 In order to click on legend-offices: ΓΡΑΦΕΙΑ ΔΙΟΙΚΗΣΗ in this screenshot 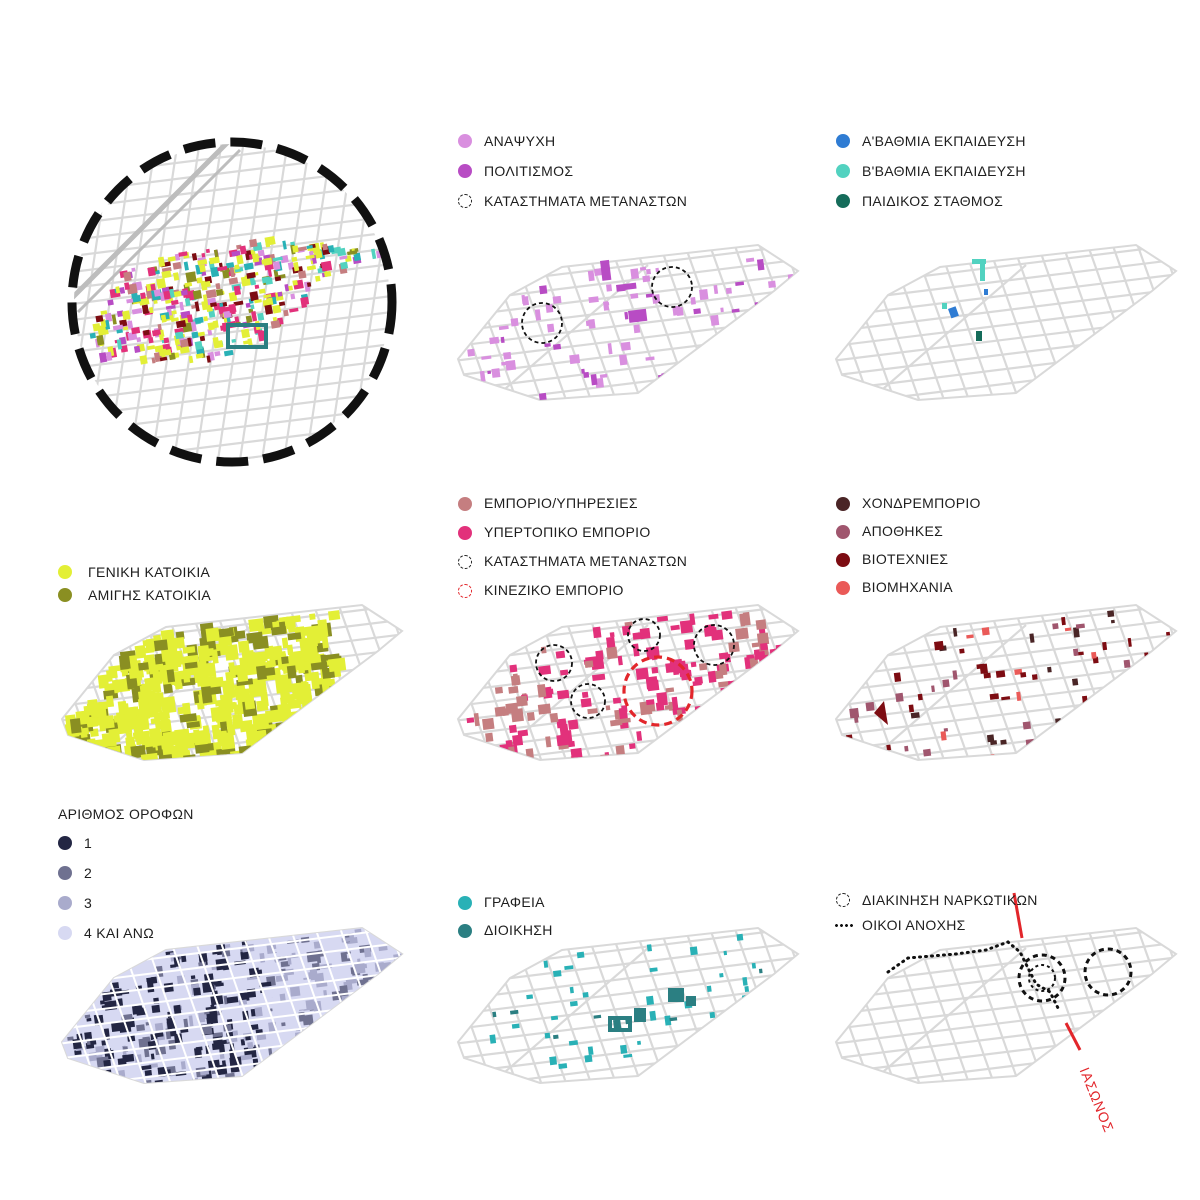, I will do `click(505, 916)`.